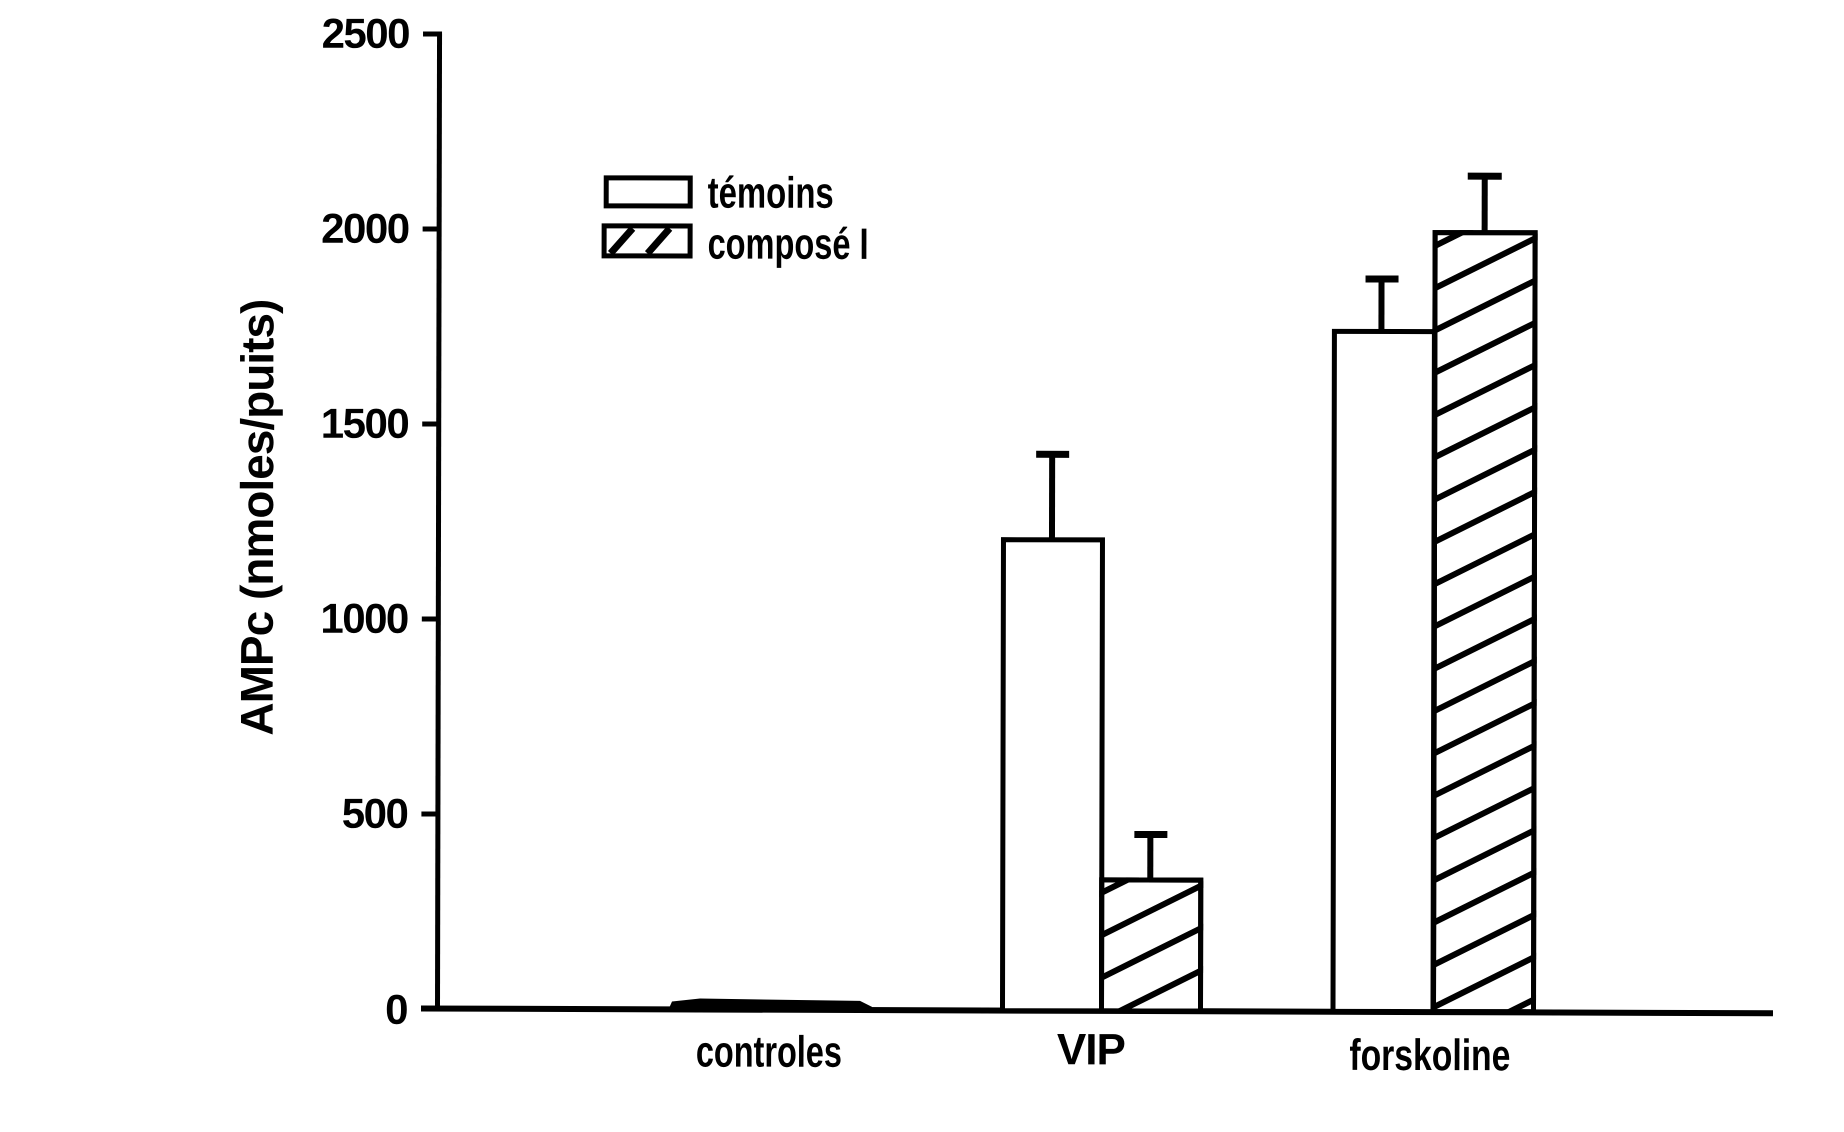  What do you see at coordinates (375, 813) in the screenshot?
I see `svg-text: 500` at bounding box center [375, 813].